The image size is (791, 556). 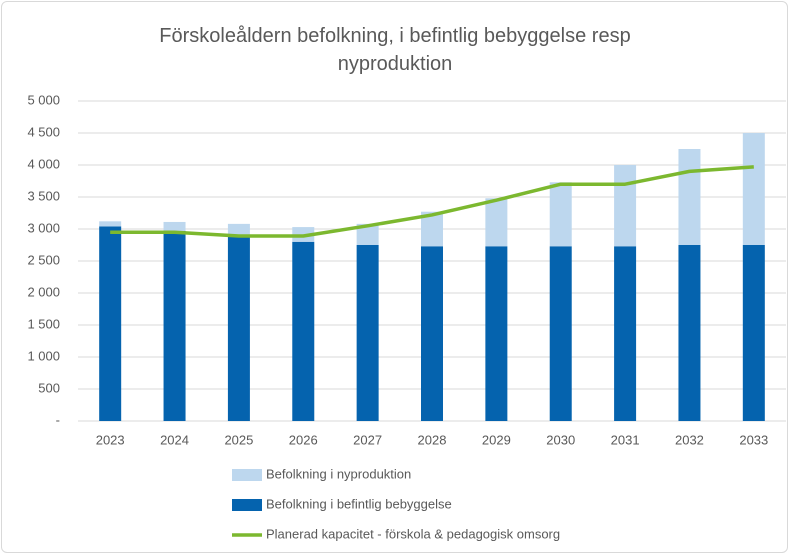 What do you see at coordinates (110, 439) in the screenshot?
I see `x-tick-label: 2023` at bounding box center [110, 439].